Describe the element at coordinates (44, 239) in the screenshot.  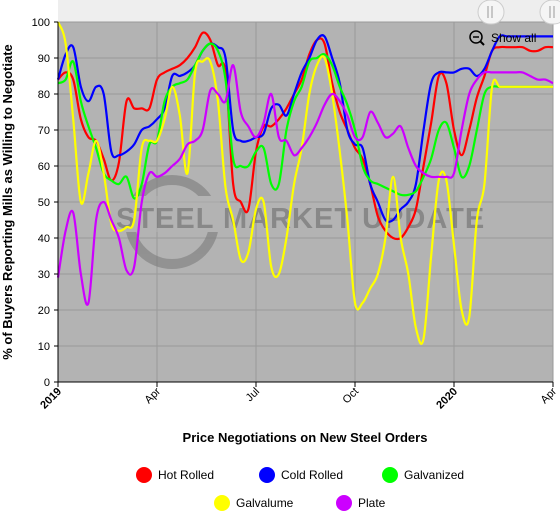
I see `y-tick-label: 40` at that location.